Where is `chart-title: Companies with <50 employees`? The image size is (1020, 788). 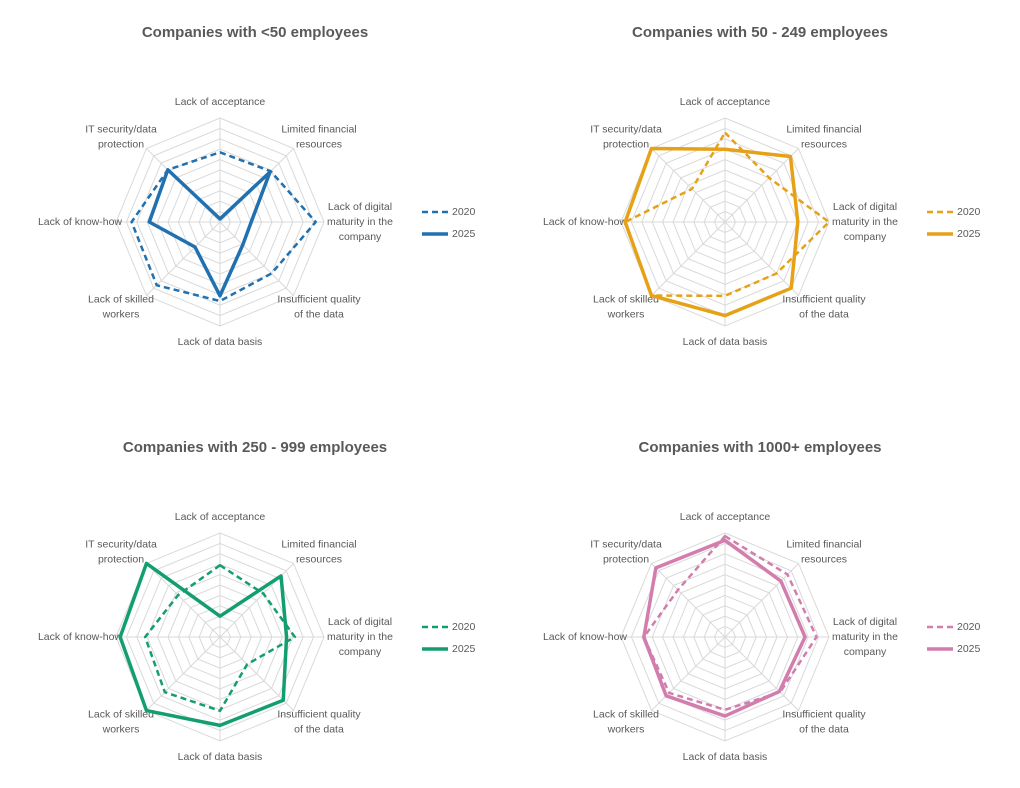 chart-title: Companies with <50 employees is located at coordinates (255, 32).